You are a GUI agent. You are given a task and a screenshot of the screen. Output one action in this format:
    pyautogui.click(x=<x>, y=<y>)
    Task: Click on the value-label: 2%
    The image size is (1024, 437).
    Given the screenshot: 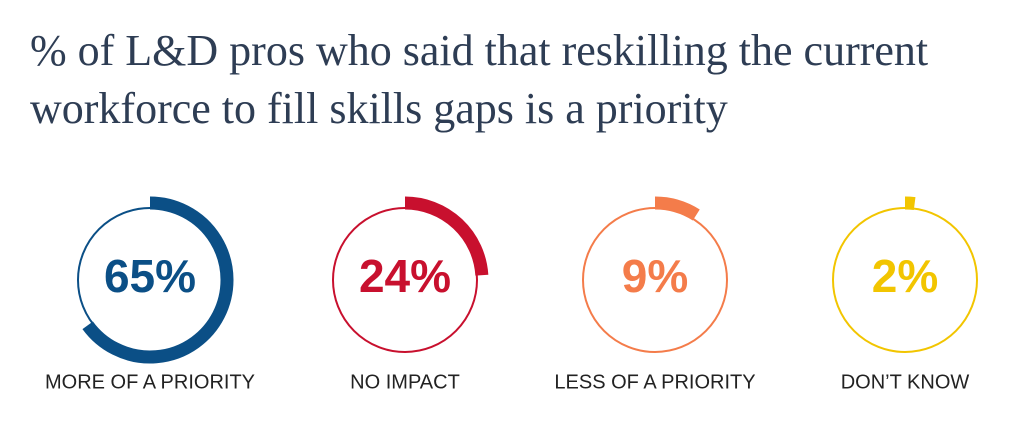 What is the action you would take?
    pyautogui.click(x=905, y=276)
    